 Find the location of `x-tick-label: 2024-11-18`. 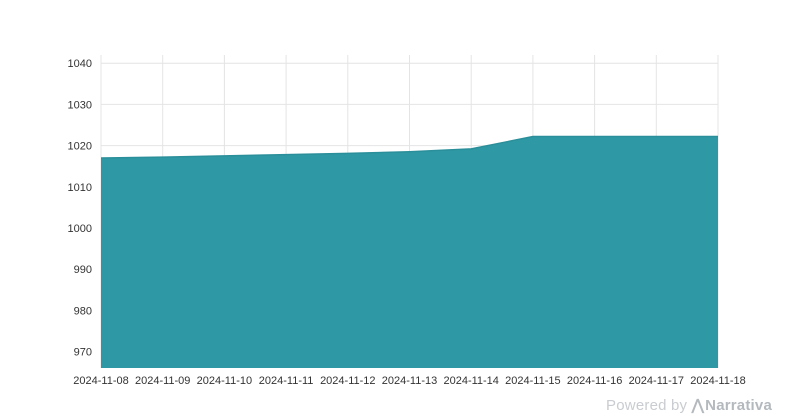

x-tick-label: 2024-11-18 is located at coordinates (717, 381).